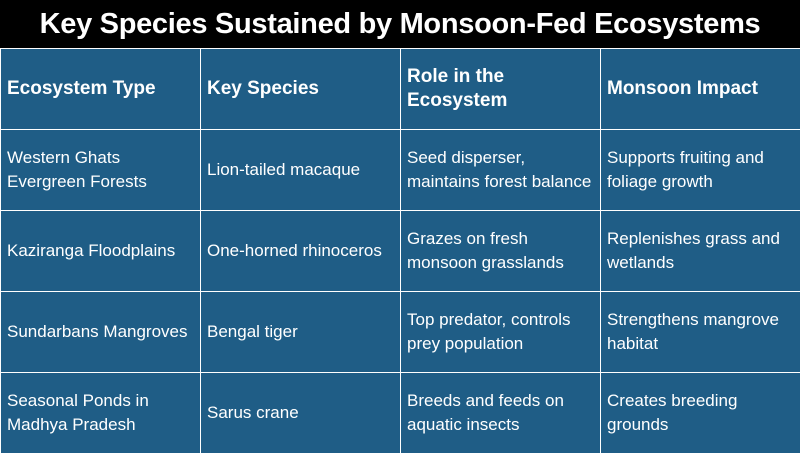  I want to click on cell-key-species: One-horned rhinoceros, so click(301, 251).